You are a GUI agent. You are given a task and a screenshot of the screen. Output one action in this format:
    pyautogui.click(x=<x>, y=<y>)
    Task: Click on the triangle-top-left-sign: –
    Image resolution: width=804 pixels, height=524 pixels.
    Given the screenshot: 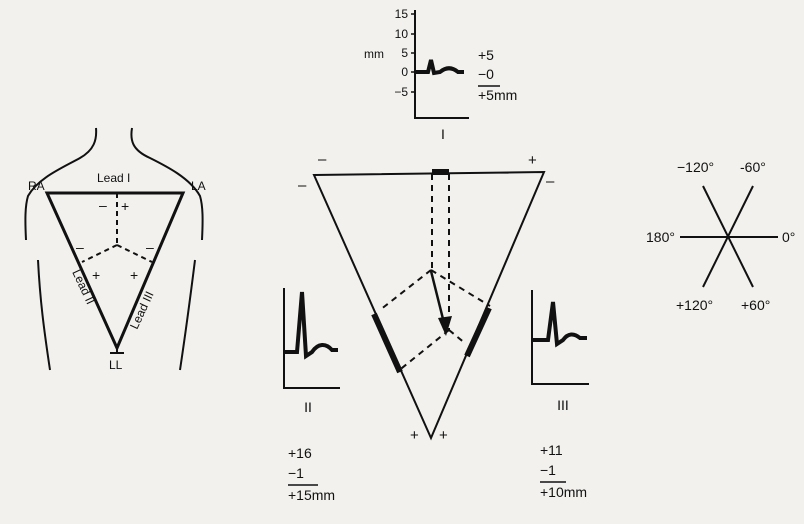 What is the action you would take?
    pyautogui.click(x=322, y=159)
    